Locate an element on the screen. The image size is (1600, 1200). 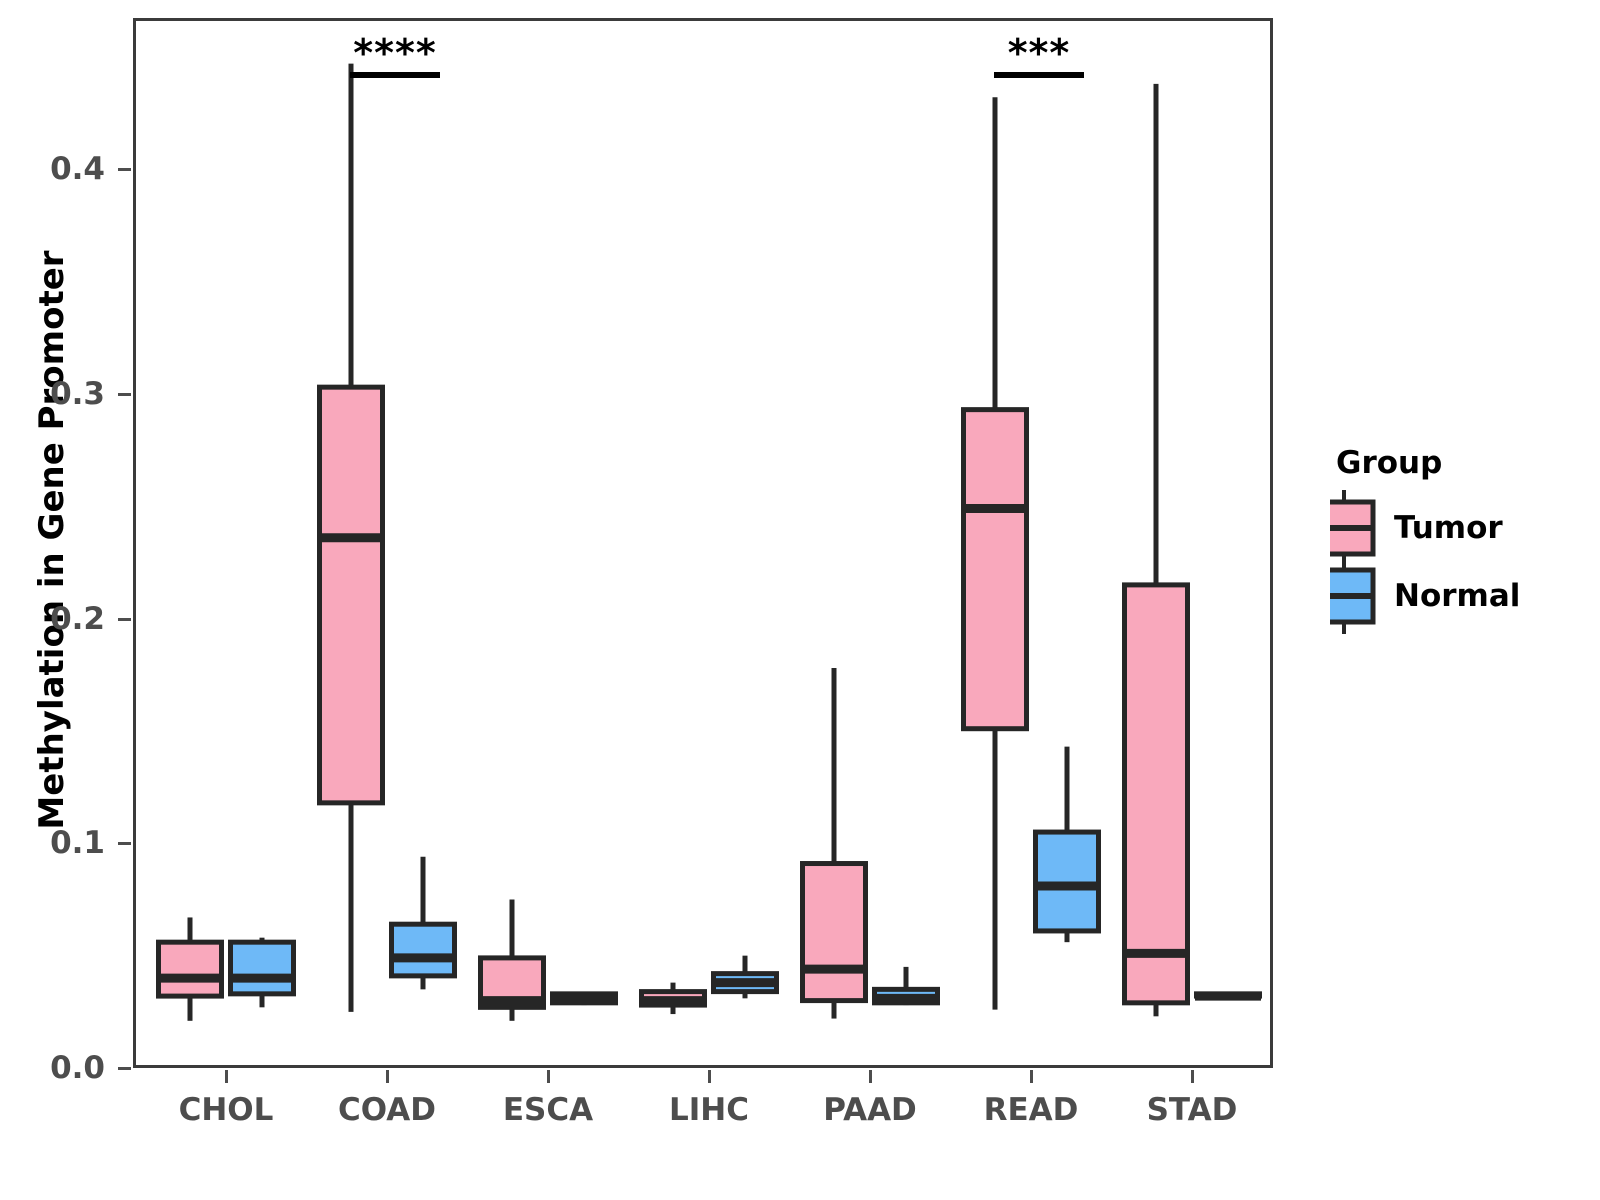
x-tick-label-stad: STAD is located at coordinates (1192, 1110).